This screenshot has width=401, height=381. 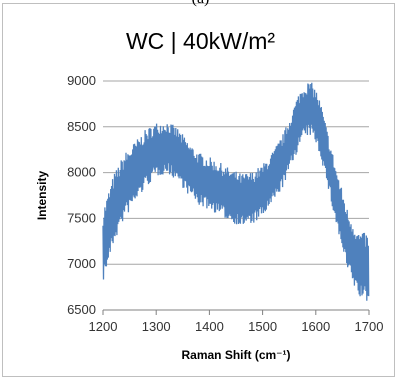 What do you see at coordinates (262, 326) in the screenshot?
I see `x-tick-label: 1500` at bounding box center [262, 326].